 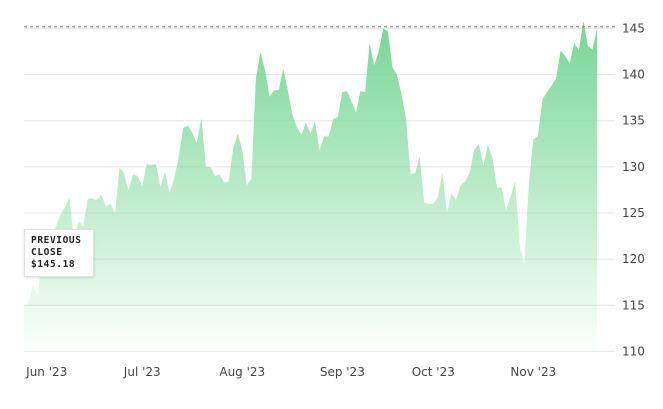 I want to click on x-tick-label: Jun '23, so click(x=46, y=372).